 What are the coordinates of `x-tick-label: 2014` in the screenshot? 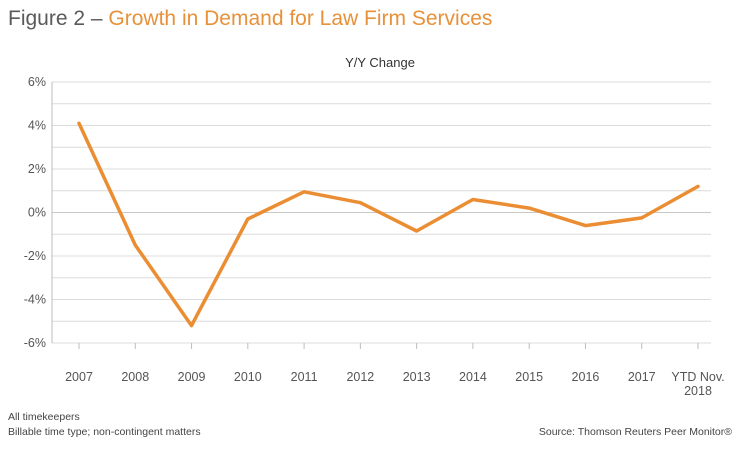 It's located at (473, 377).